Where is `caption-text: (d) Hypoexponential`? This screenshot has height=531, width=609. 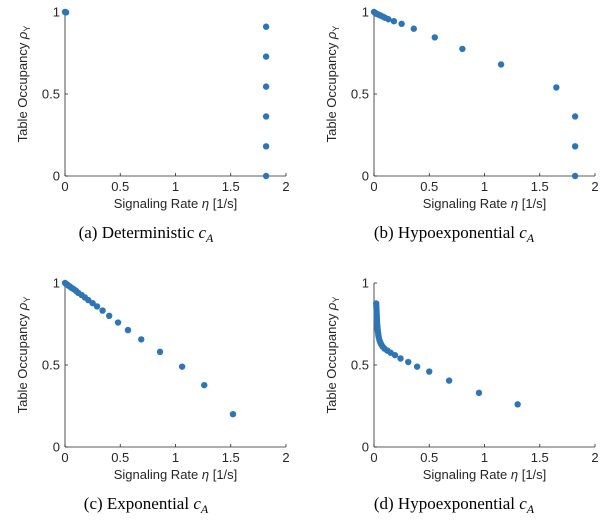
caption-text: (d) Hypoexponential is located at coordinates (446, 503).